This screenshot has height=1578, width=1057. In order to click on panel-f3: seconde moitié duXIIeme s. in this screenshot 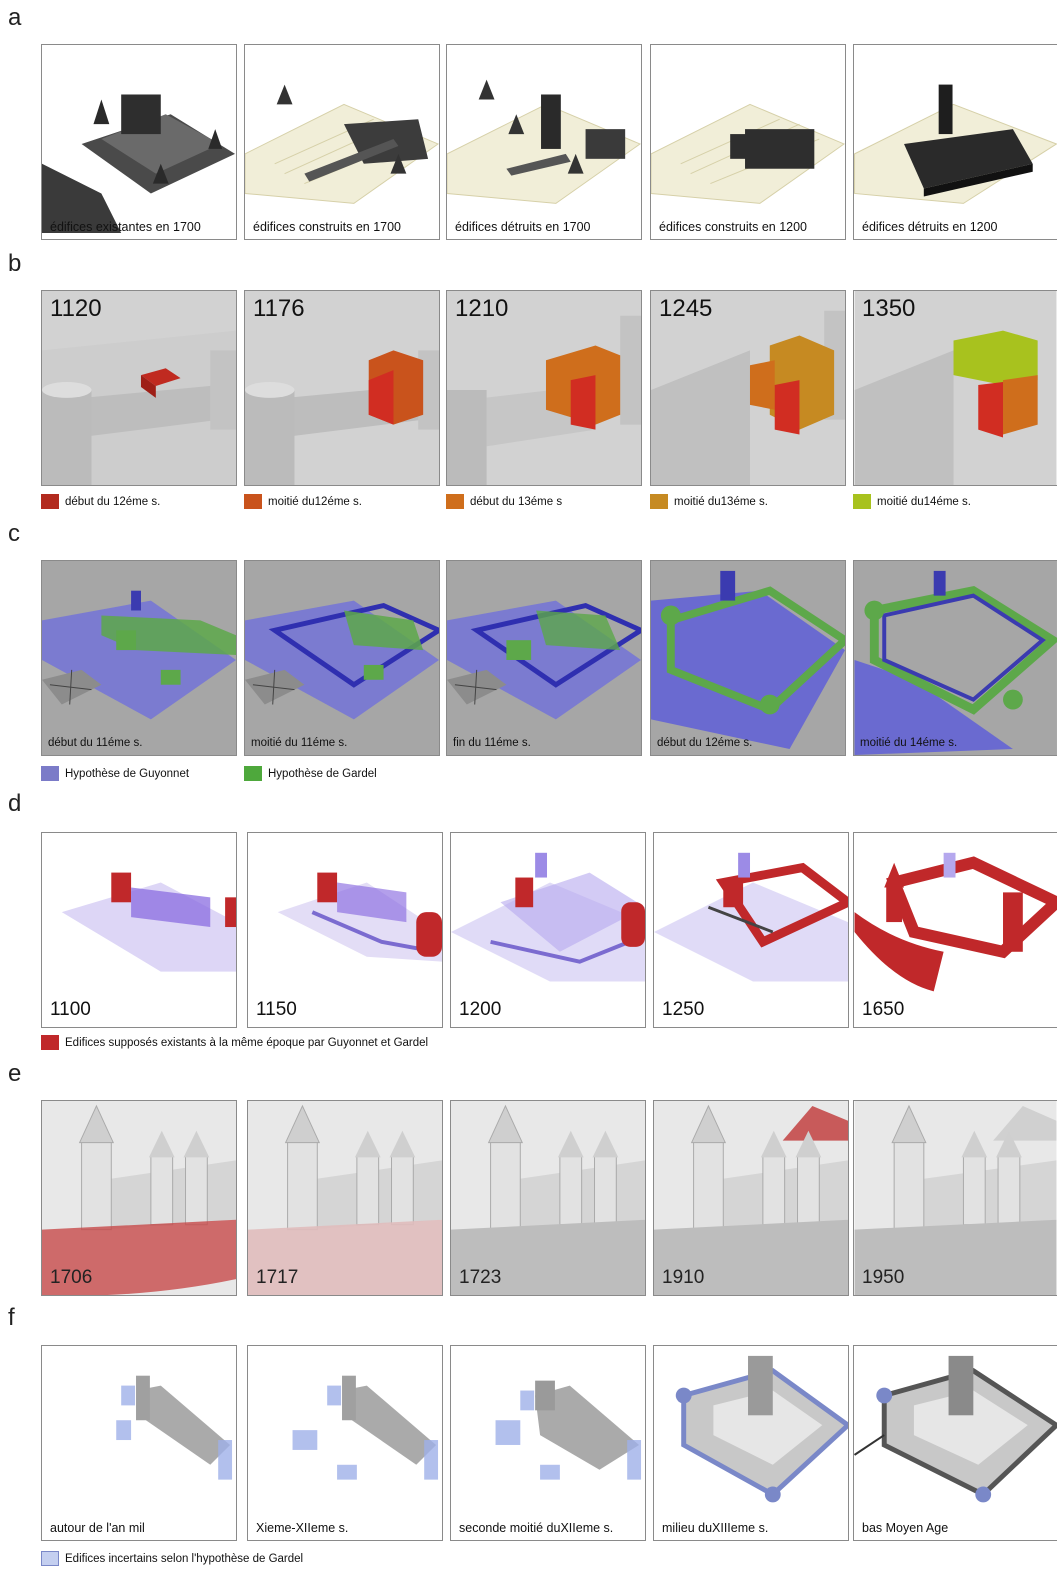, I will do `click(548, 1443)`.